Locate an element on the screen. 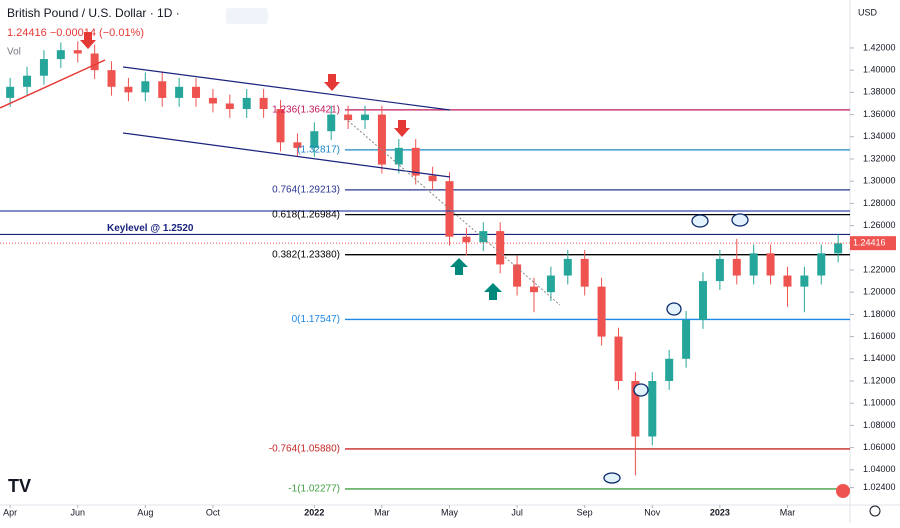 This screenshot has height=528, width=900. title: British Pound / U.S. Dollar · 1D · is located at coordinates (93, 13).